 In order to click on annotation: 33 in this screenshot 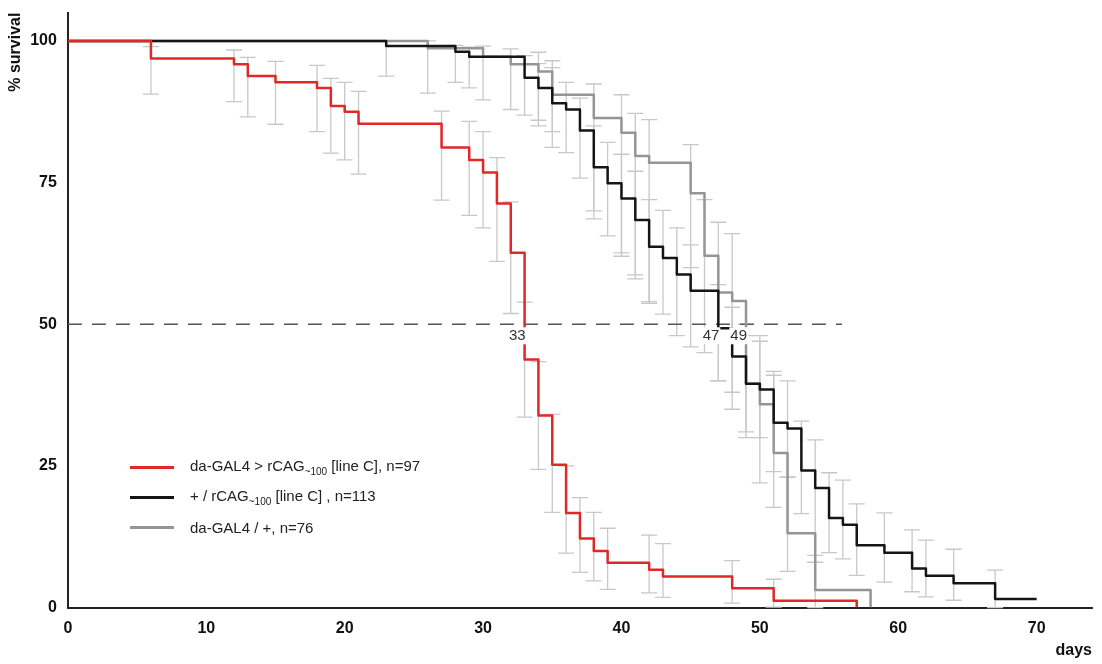, I will do `click(517, 334)`.